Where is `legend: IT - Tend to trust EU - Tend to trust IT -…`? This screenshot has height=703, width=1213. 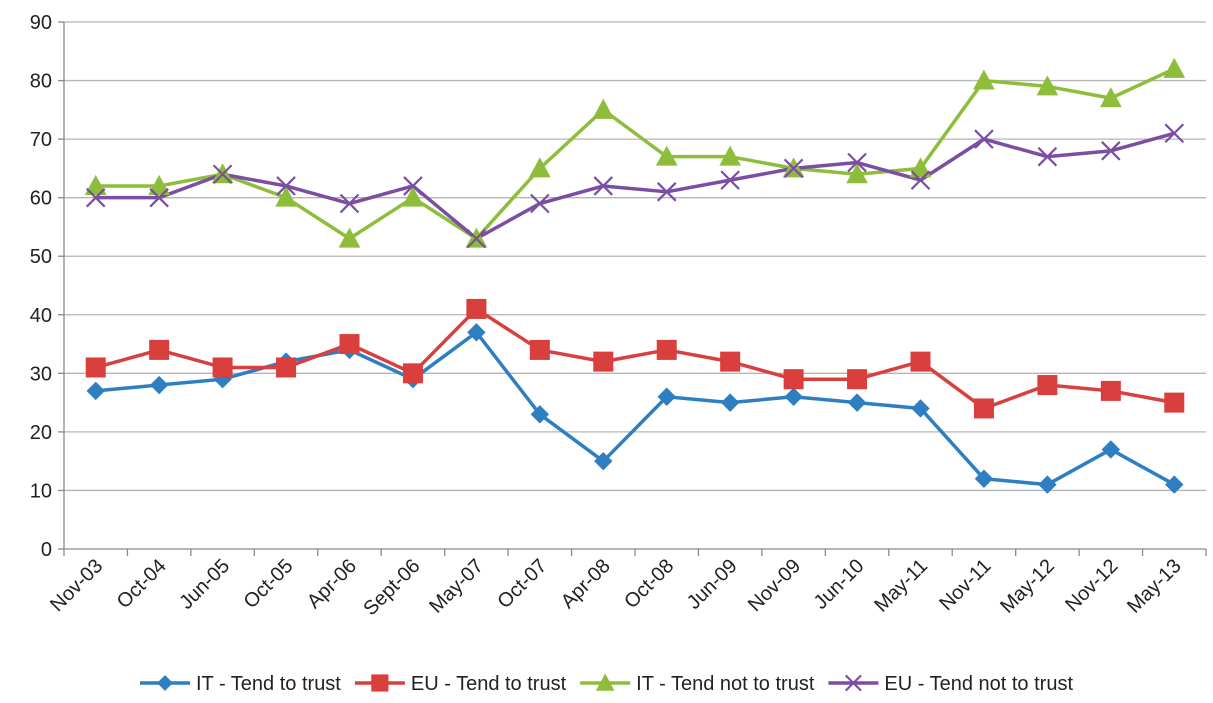
legend: IT - Tend to trust EU - Tend to trust IT -… is located at coordinates (606, 684).